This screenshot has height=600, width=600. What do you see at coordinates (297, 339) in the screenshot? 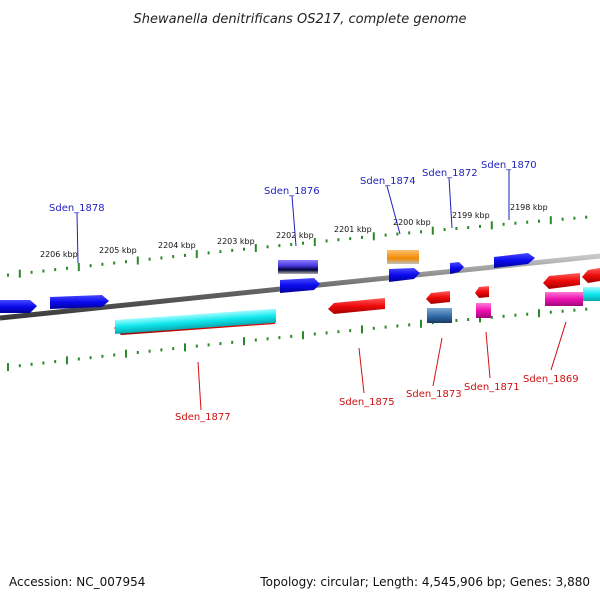
I see `inner-ruler` at bounding box center [297, 339].